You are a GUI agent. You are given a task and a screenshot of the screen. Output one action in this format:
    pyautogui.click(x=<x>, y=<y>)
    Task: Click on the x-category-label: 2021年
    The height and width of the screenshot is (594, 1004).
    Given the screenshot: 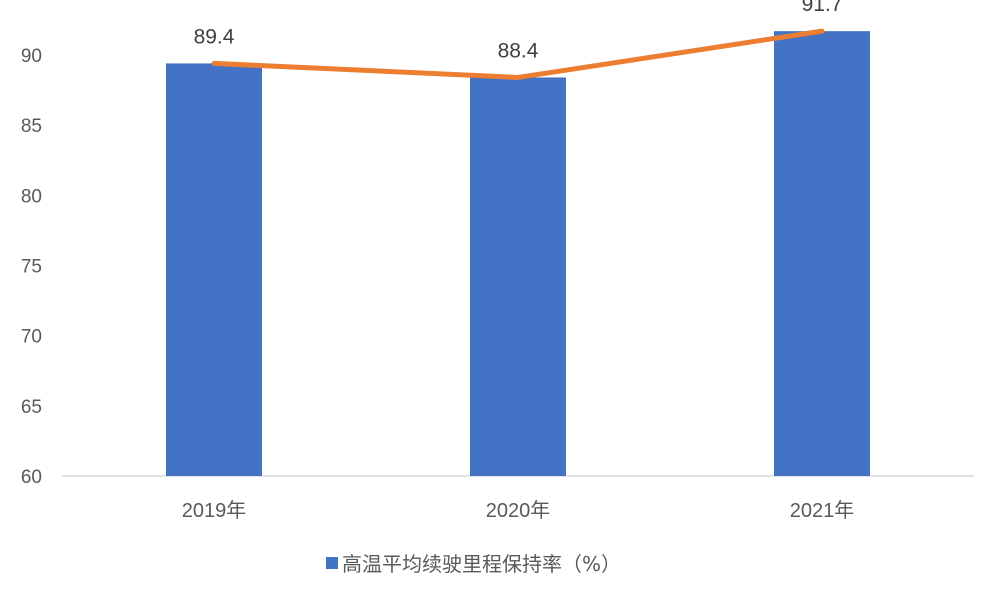 What is the action you would take?
    pyautogui.click(x=822, y=510)
    